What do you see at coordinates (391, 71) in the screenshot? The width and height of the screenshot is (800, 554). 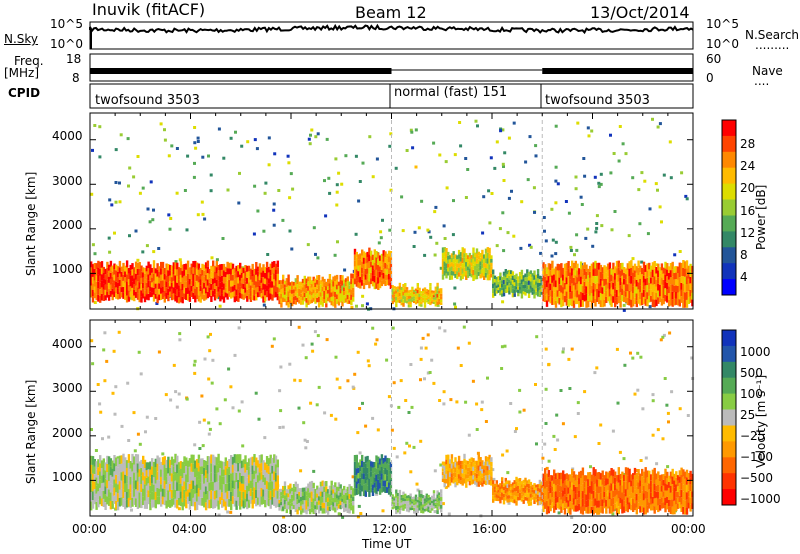 I see `freq-trace` at bounding box center [391, 71].